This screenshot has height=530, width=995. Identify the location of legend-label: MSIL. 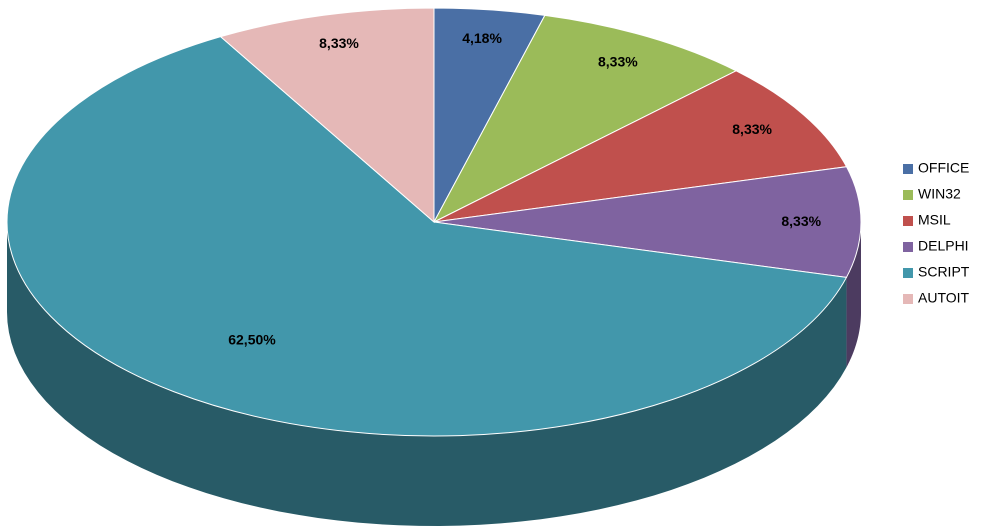
(934, 220).